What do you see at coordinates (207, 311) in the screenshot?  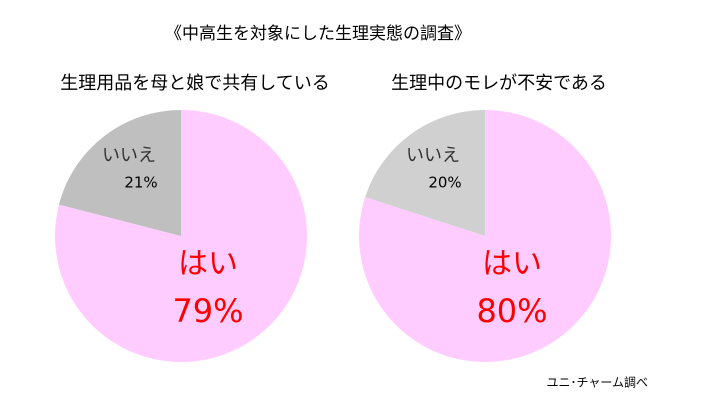 I see `value-label: 79%` at bounding box center [207, 311].